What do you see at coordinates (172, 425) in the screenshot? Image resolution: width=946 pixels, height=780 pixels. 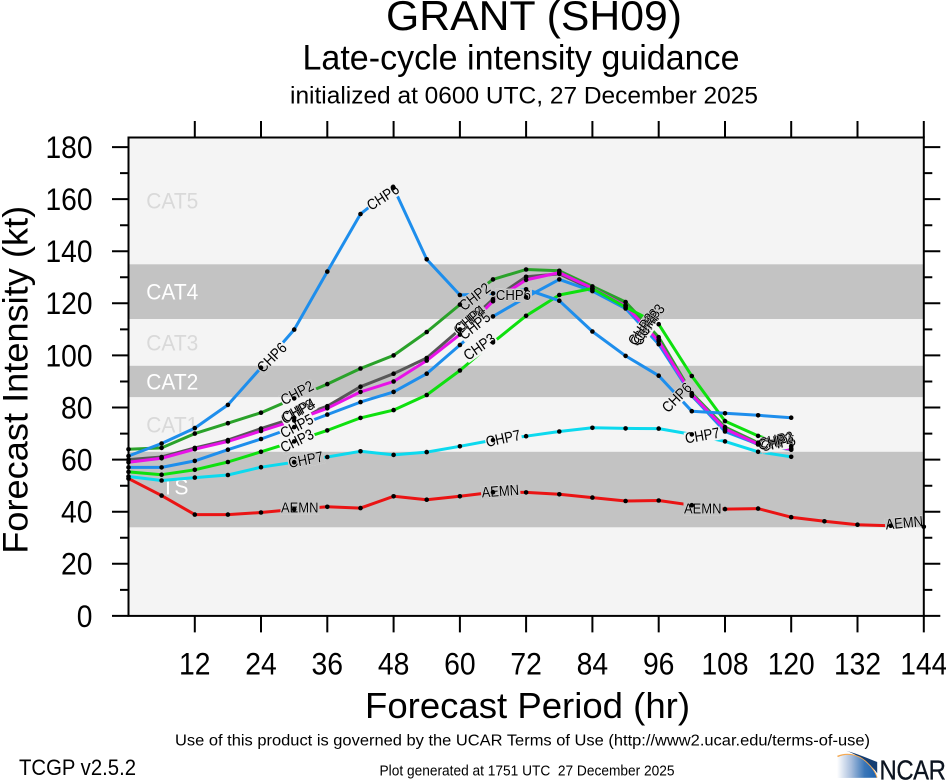 I see `svg-text: CAT1` at bounding box center [172, 425].